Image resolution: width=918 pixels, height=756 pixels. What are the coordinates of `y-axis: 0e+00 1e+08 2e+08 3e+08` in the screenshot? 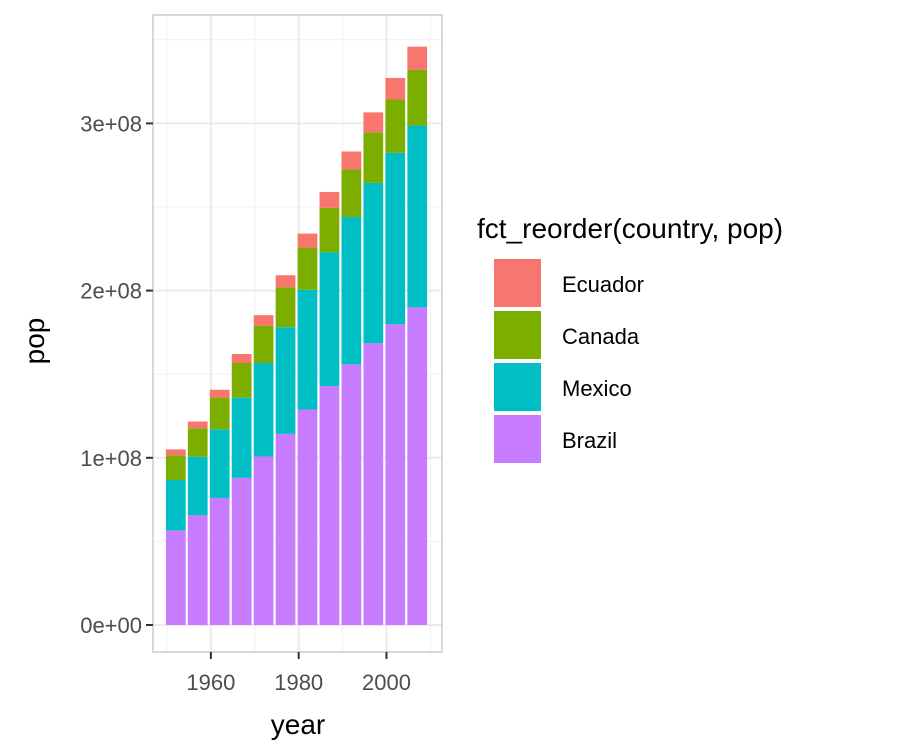 It's located at (116, 374).